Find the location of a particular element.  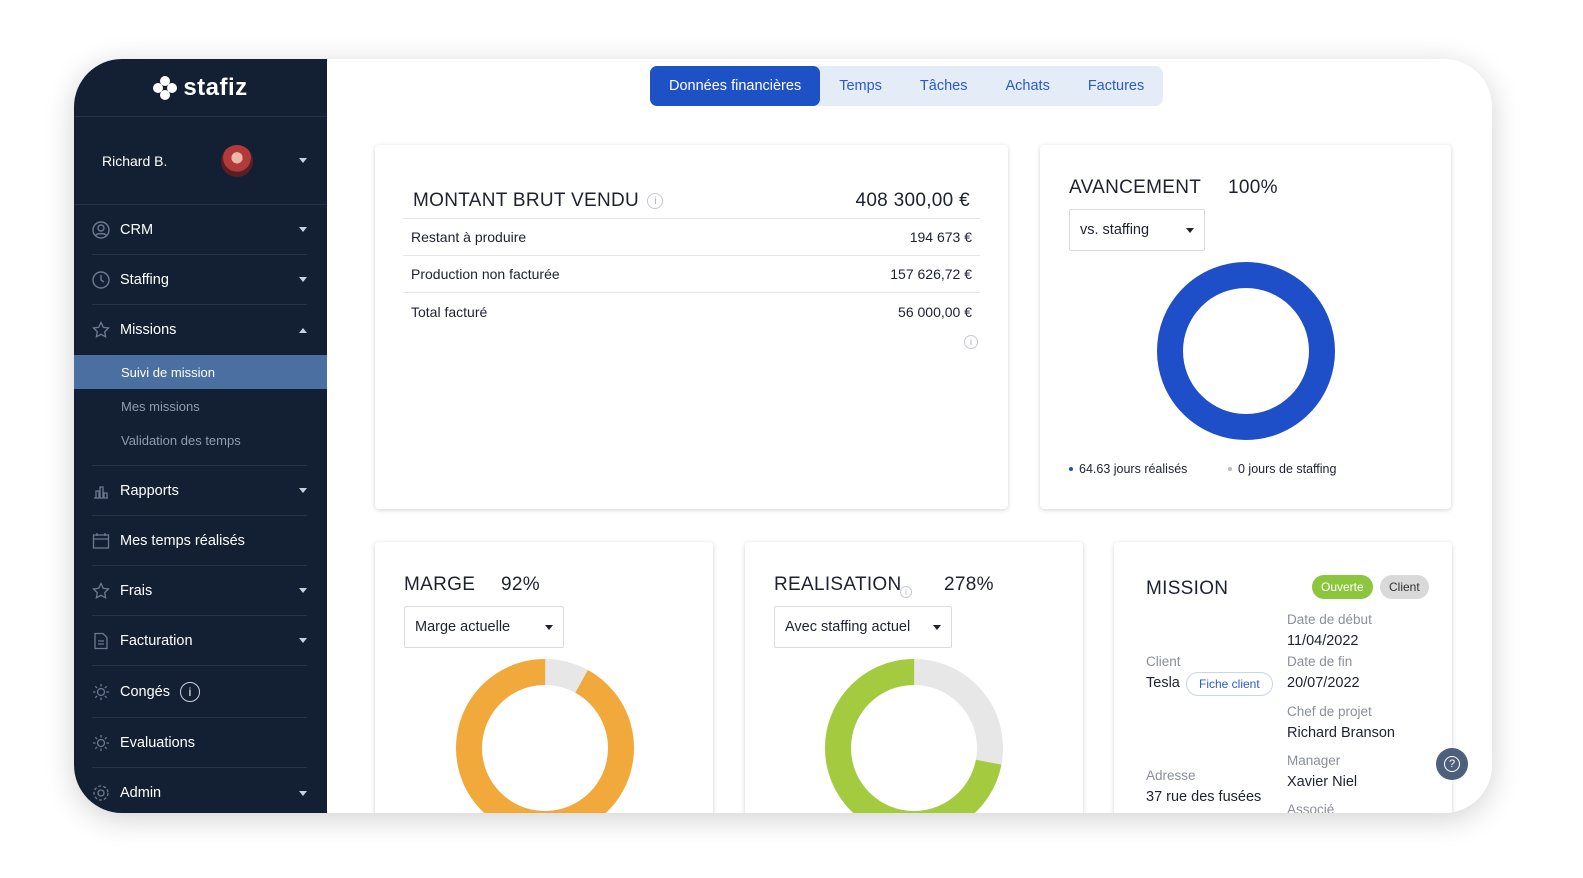

submenu-item-suivi: Suivi de mission is located at coordinates (200, 372).